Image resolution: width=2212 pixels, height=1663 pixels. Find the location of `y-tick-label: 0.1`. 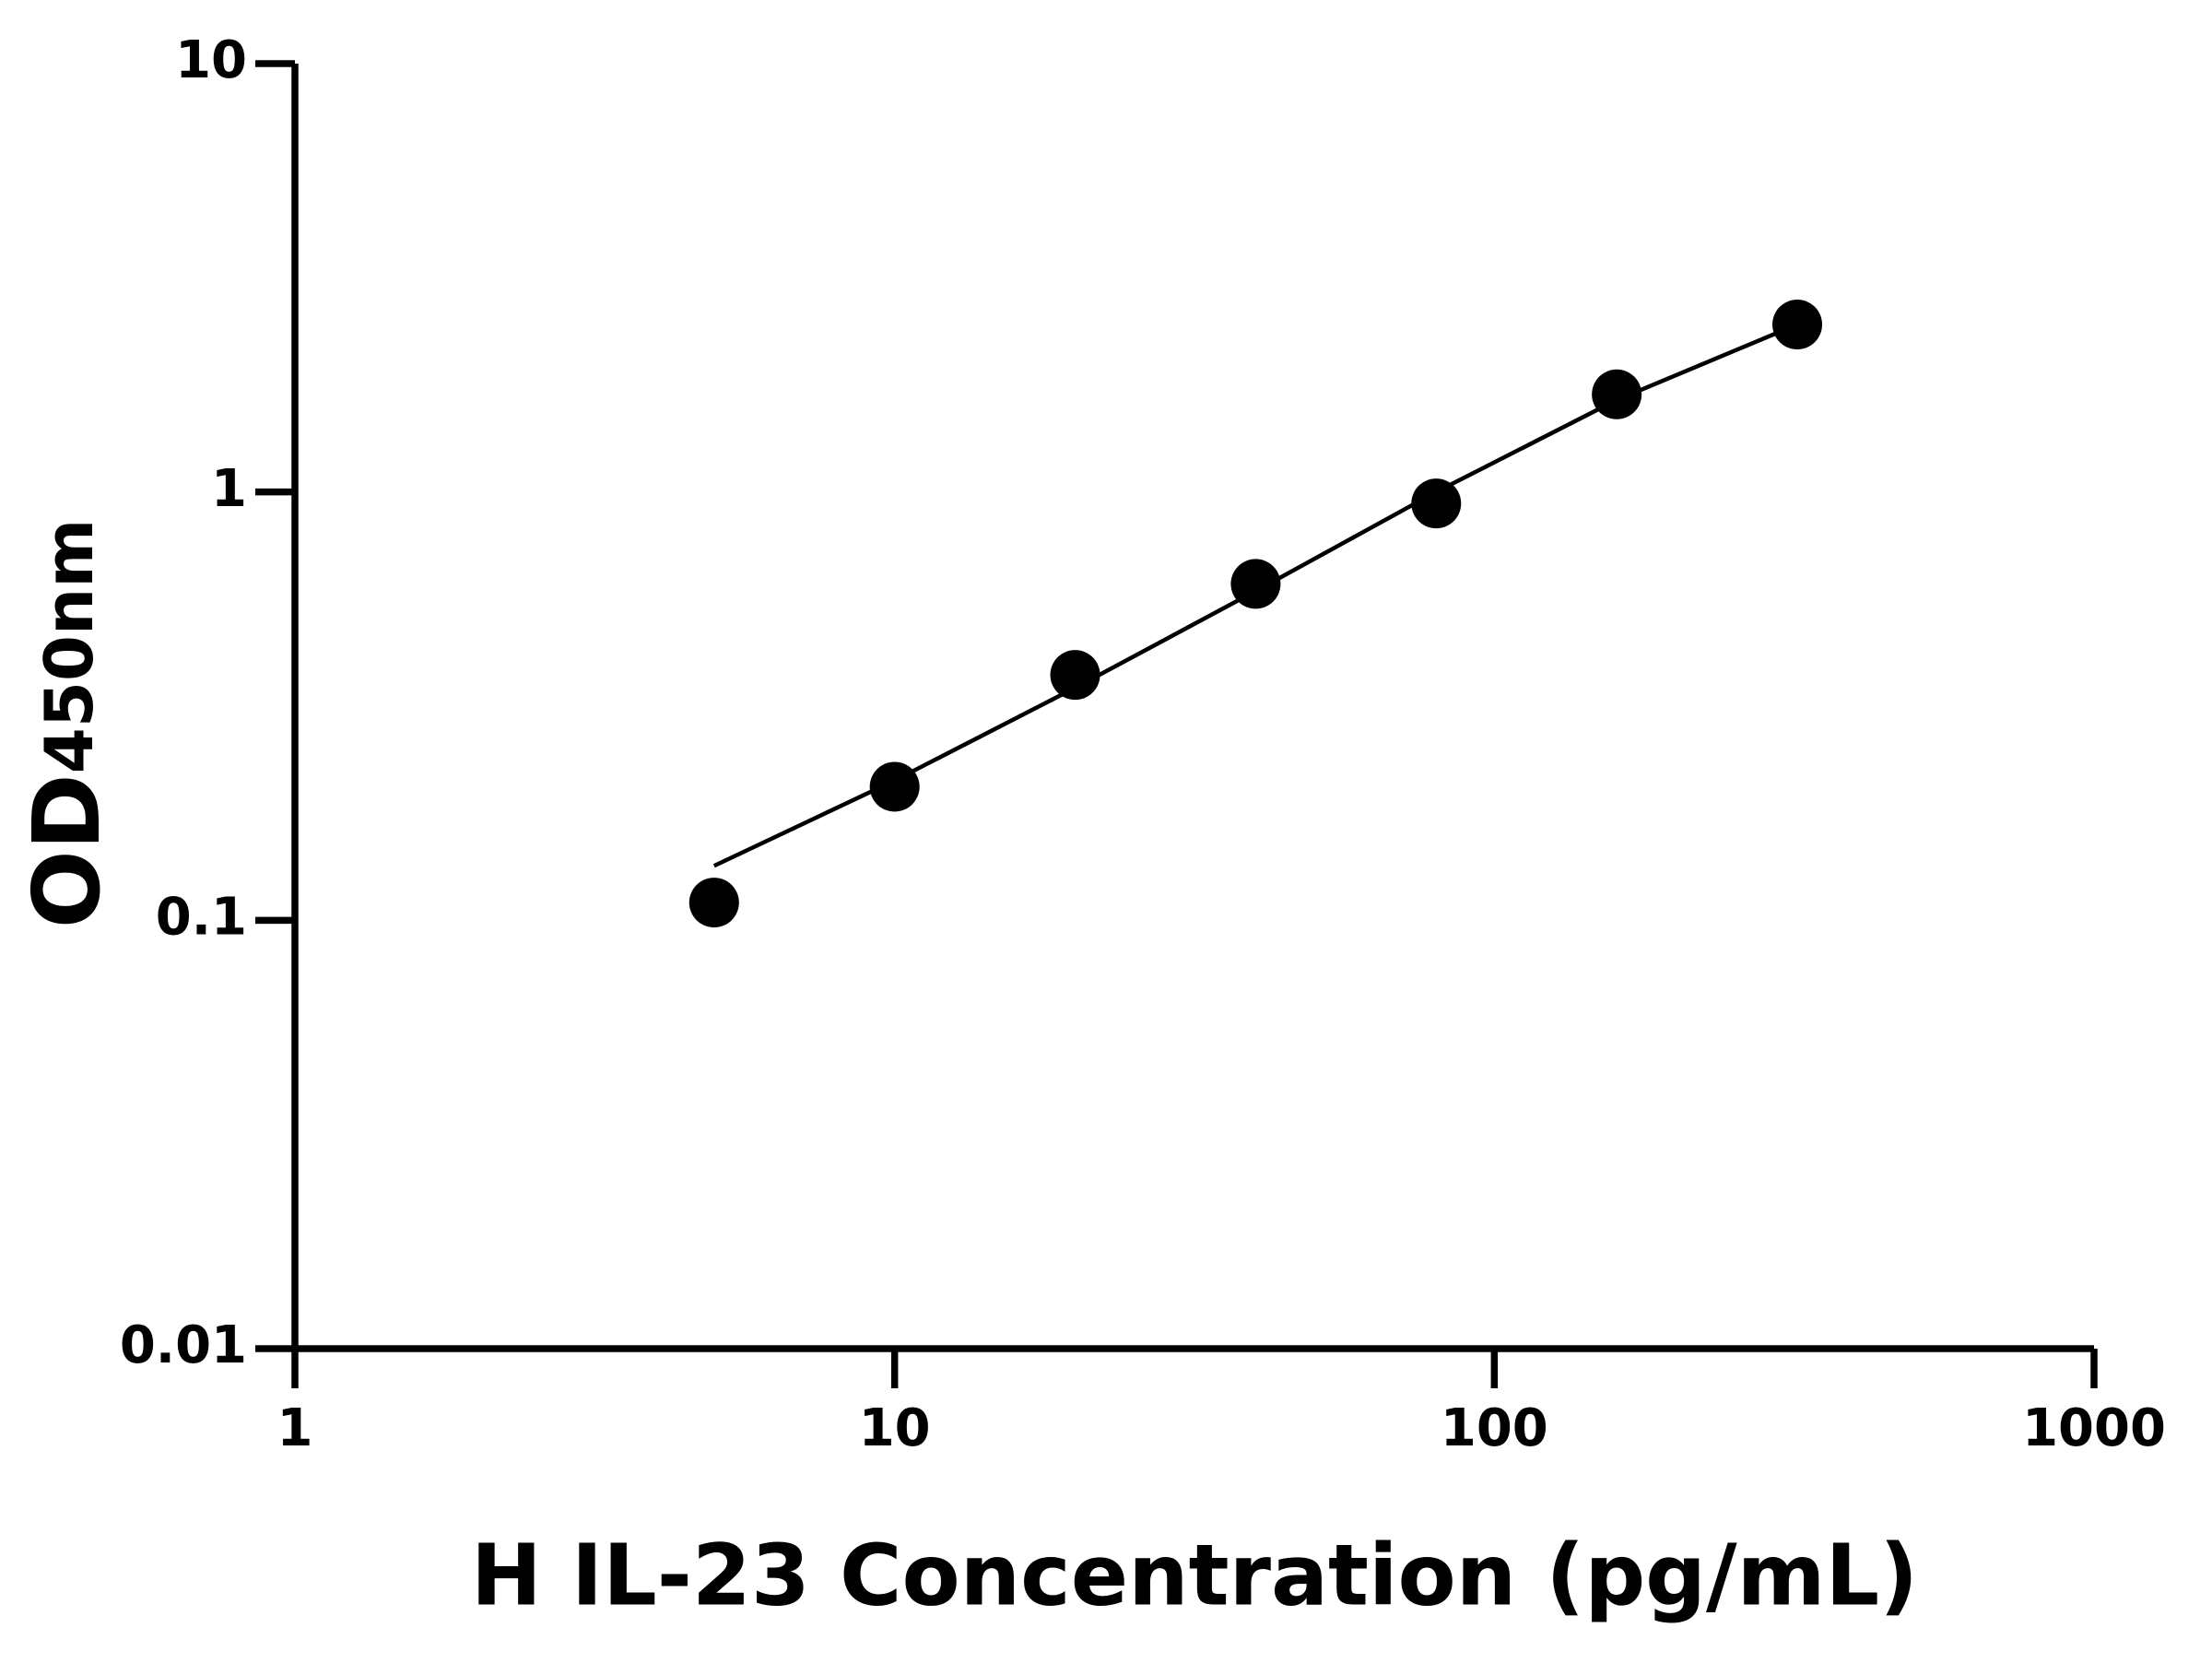

y-tick-label: 0.1 is located at coordinates (201, 917).